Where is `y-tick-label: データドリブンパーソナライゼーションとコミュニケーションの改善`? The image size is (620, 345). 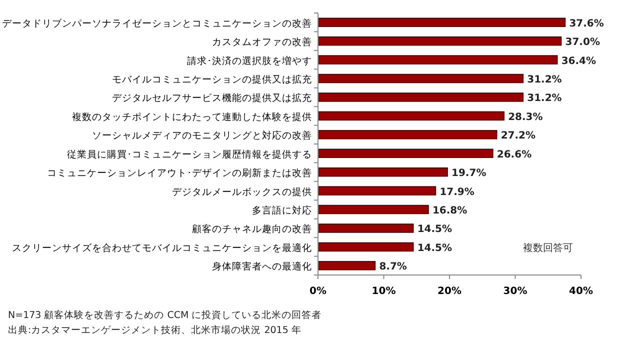
y-tick-label: データドリブンパーソナライゼーションとコミュニケーションの改善 is located at coordinates (157, 23).